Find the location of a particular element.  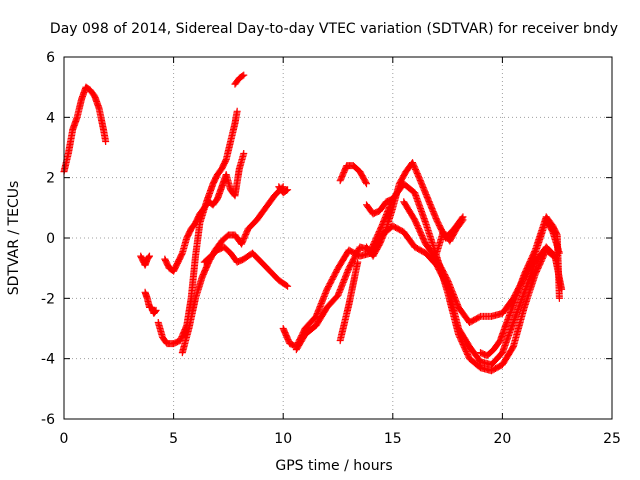

x-tick-label: 10 is located at coordinates (283, 439).